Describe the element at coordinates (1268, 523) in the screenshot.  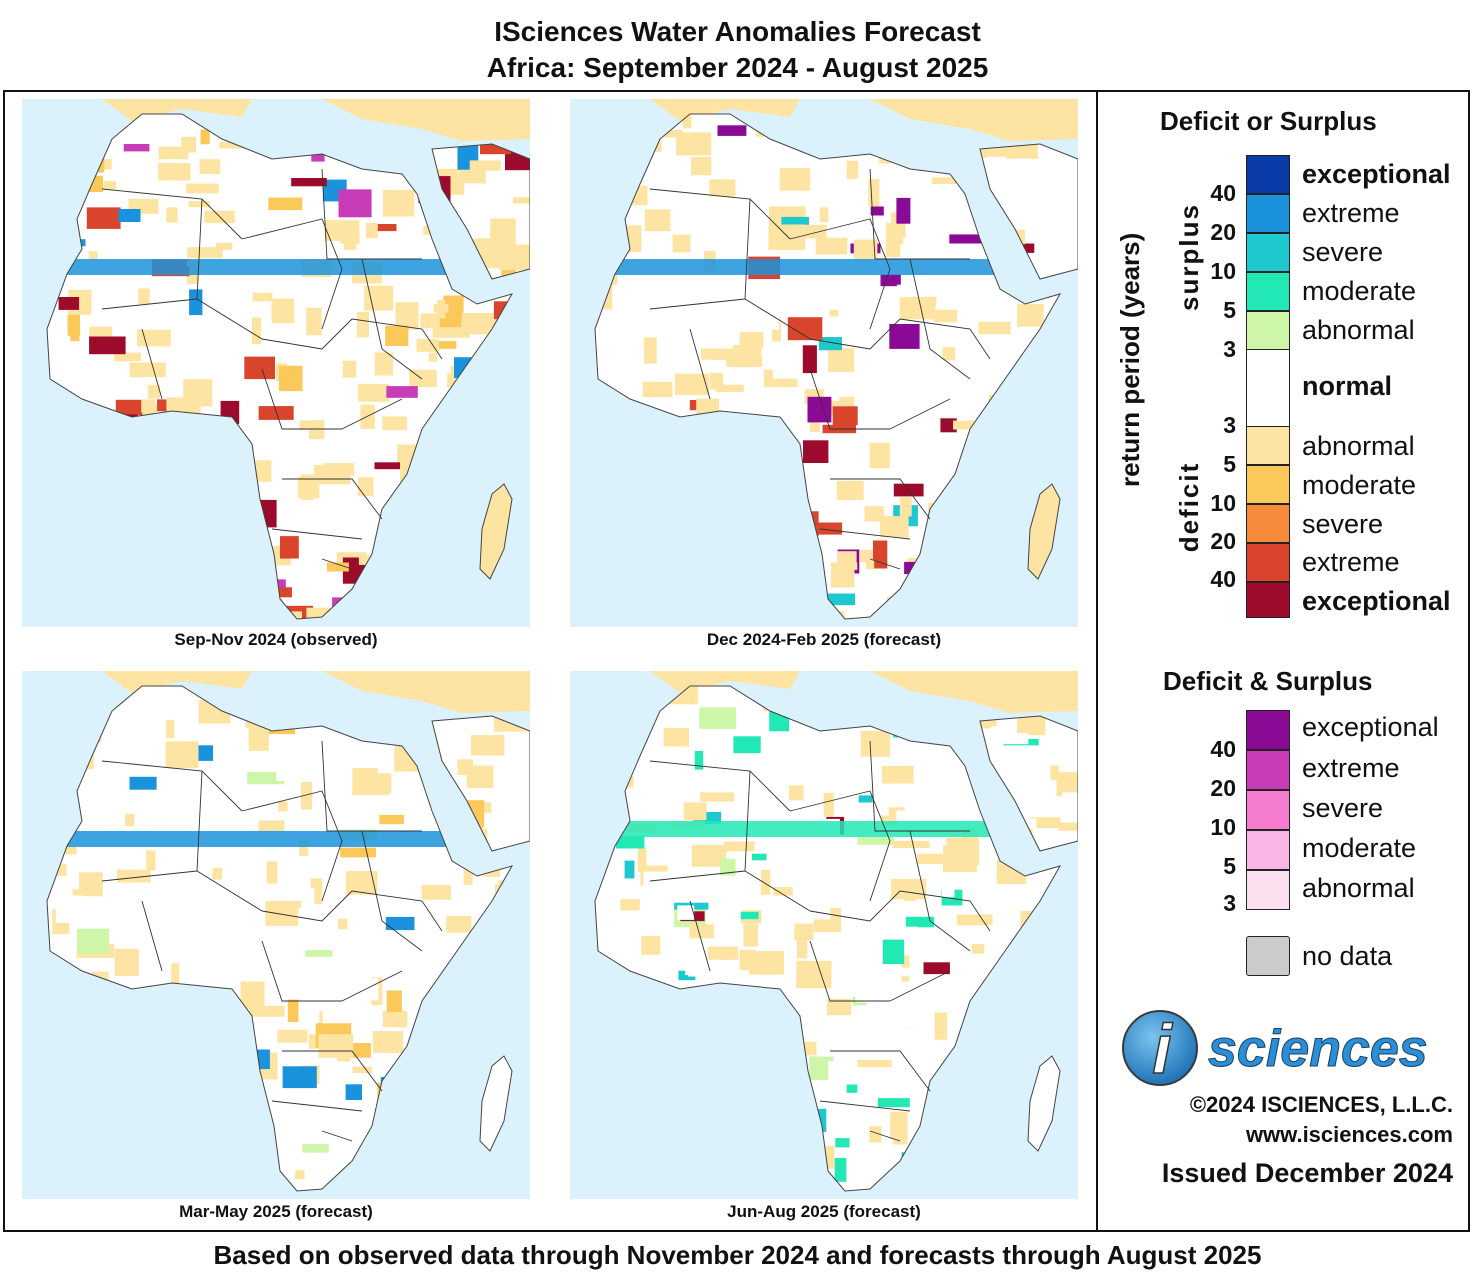
I see `swatch-deficit-severe` at that location.